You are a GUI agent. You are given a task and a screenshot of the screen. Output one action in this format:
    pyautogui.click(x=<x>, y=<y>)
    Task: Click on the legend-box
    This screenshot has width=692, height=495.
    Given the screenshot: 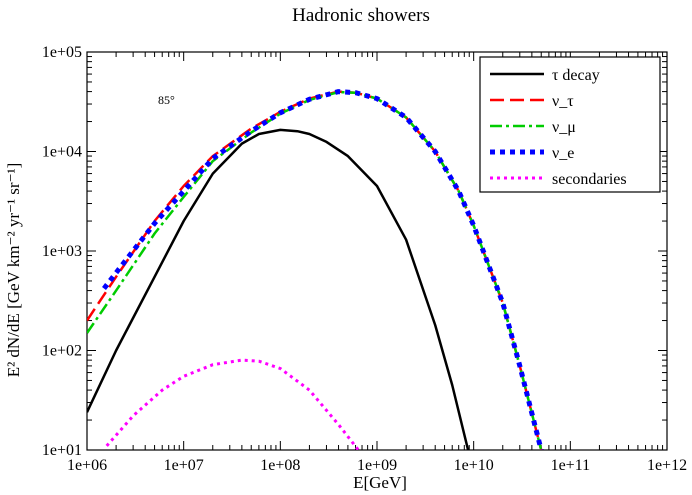 What is the action you would take?
    pyautogui.click(x=570, y=124)
    